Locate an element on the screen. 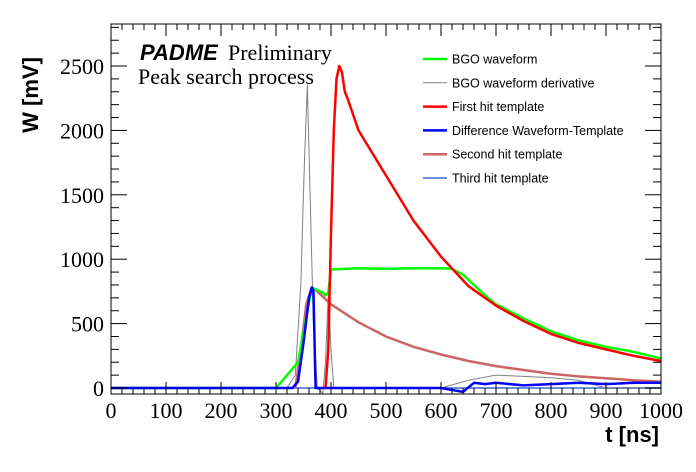 This screenshot has height=472, width=696. y-tick-label: 0 is located at coordinates (98, 388).